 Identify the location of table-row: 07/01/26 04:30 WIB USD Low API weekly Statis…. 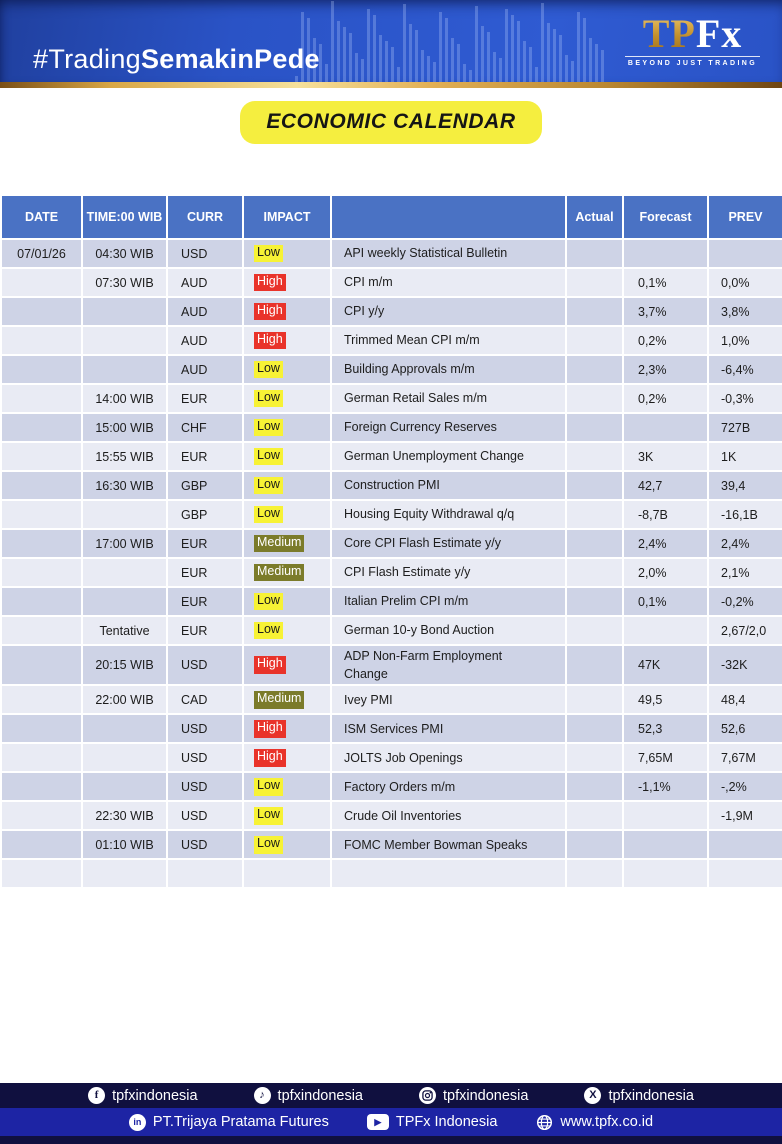
(391, 253).